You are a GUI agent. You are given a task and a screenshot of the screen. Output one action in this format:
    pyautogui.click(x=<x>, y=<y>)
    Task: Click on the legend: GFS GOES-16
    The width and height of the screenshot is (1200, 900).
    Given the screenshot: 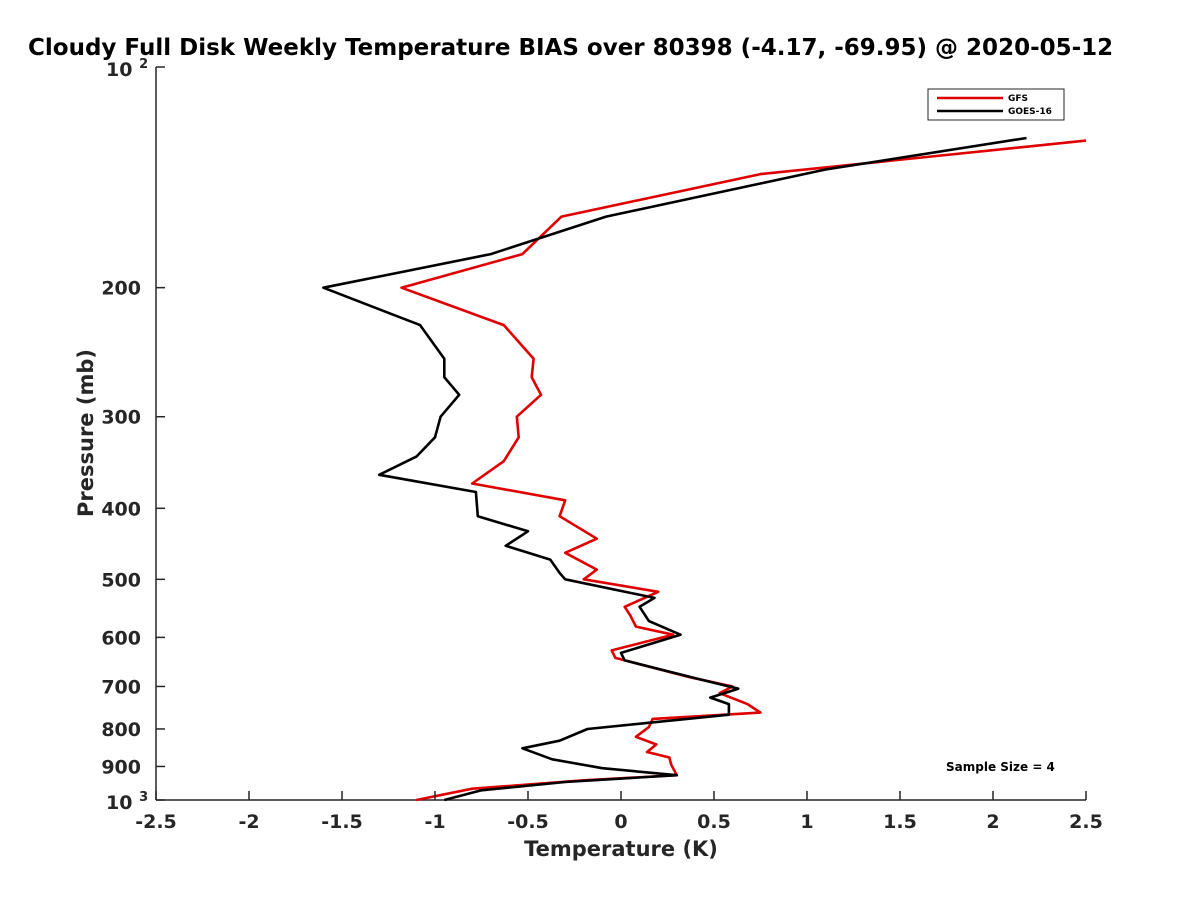 What is the action you would take?
    pyautogui.click(x=996, y=104)
    